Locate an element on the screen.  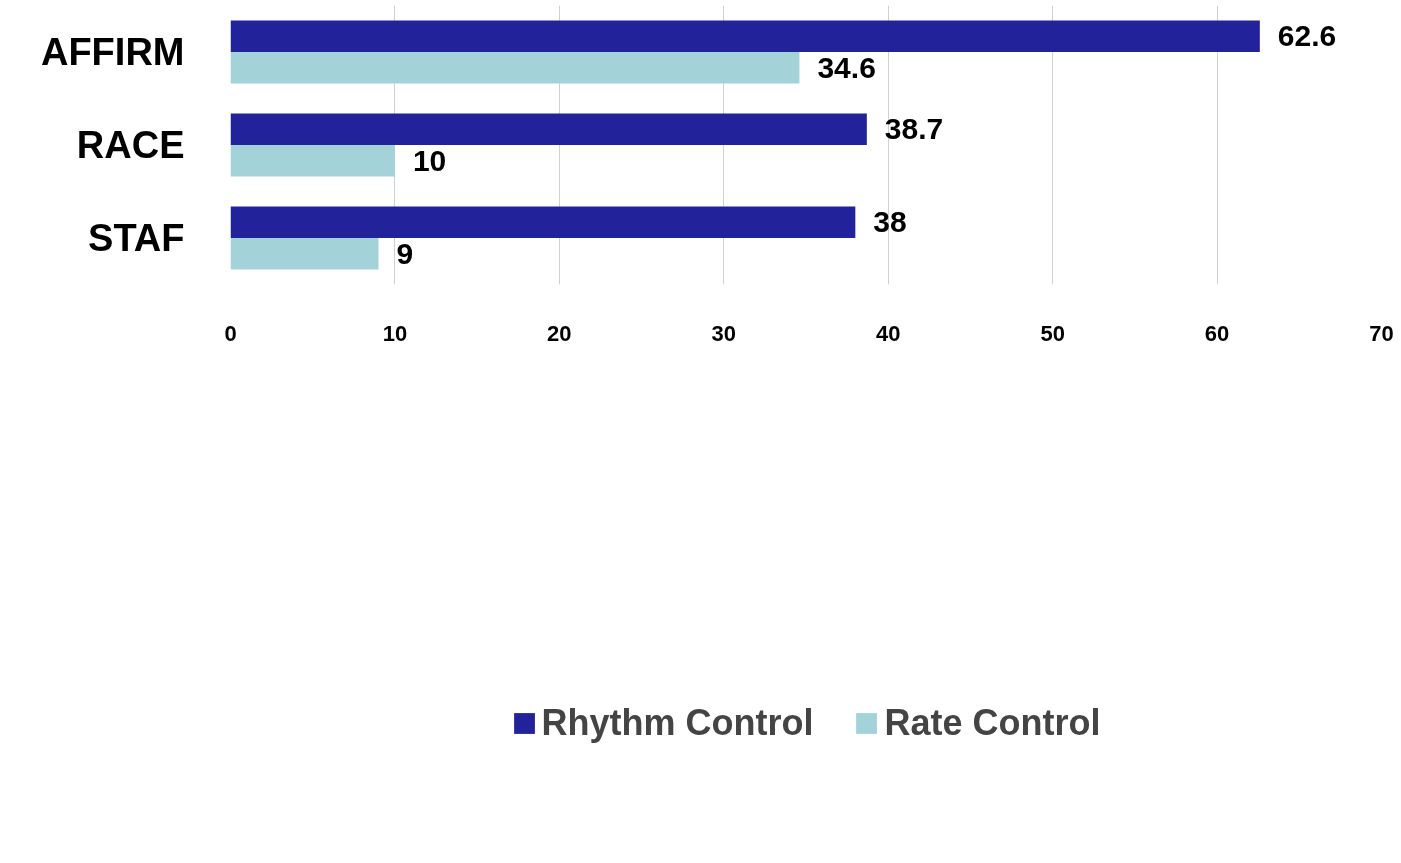
x-tick-label: 70 is located at coordinates (1381, 333).